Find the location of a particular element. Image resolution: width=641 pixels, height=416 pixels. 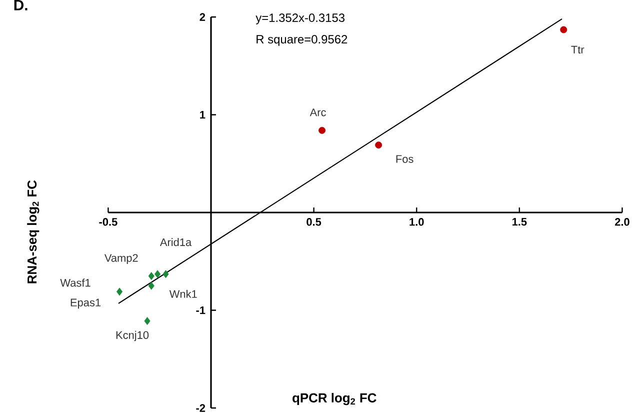

annotation: Fos is located at coordinates (405, 159).